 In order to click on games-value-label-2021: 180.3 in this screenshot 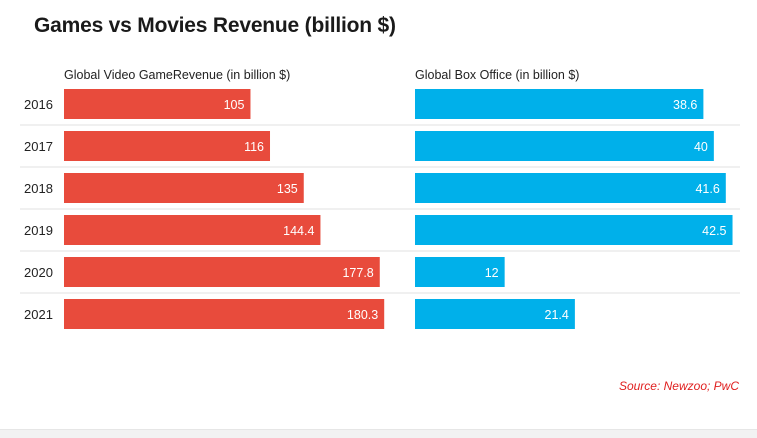, I will do `click(362, 315)`.